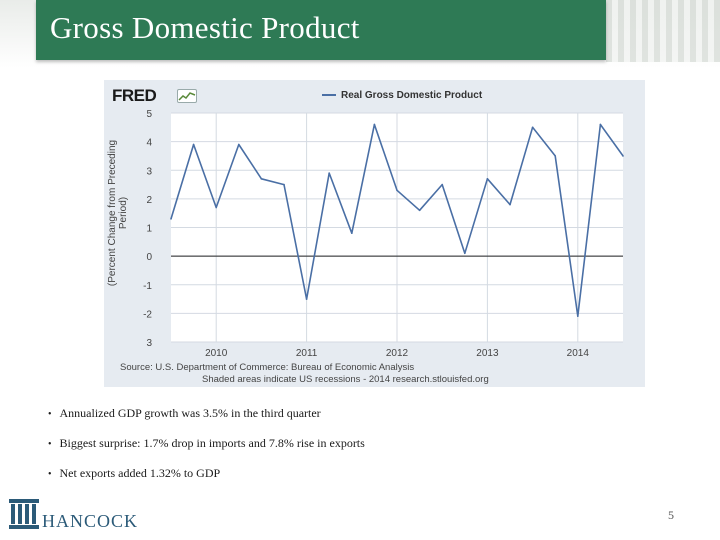  What do you see at coordinates (147, 286) in the screenshot?
I see `y-tick-label: -1` at bounding box center [147, 286].